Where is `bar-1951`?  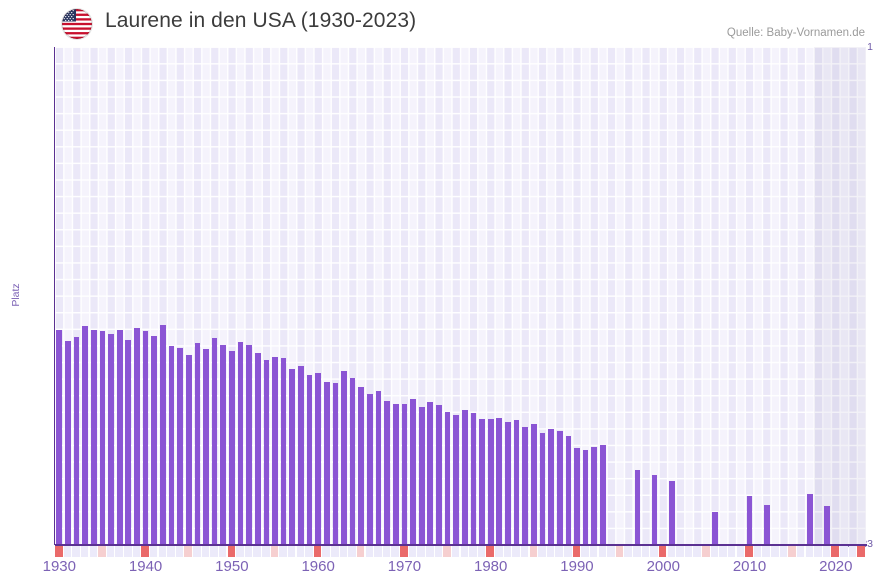
bar-1951 is located at coordinates (240, 443).